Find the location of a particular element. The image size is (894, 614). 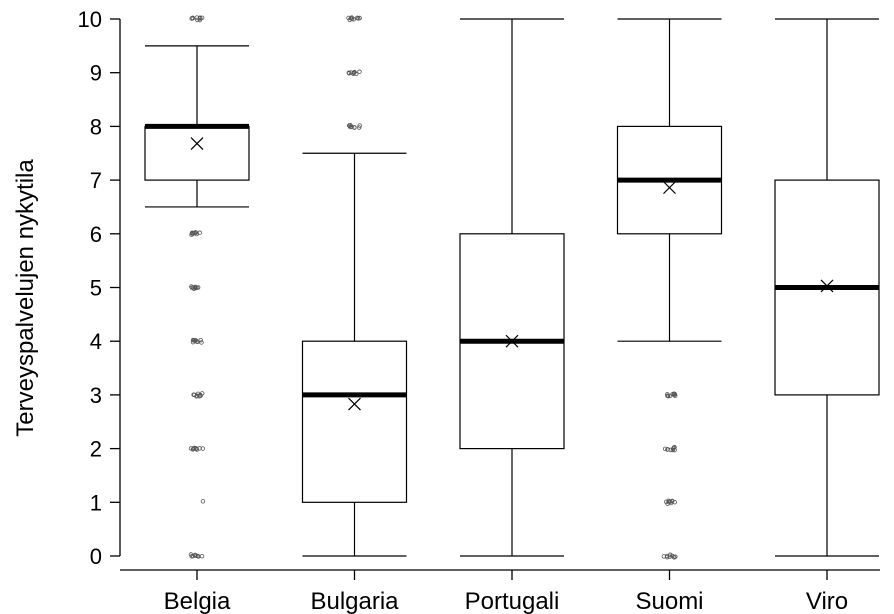

y-tick-label: 0 is located at coordinates (96, 556).